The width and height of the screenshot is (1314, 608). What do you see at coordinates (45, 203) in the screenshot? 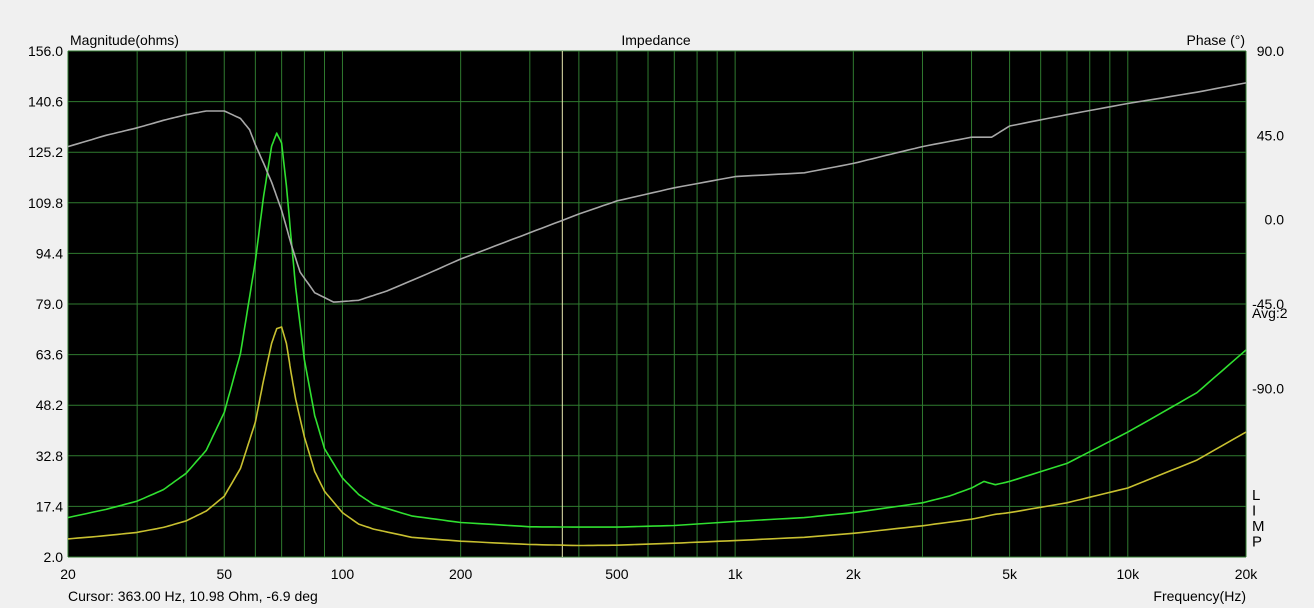
I see `y-tick-label: 109.8` at bounding box center [45, 203].